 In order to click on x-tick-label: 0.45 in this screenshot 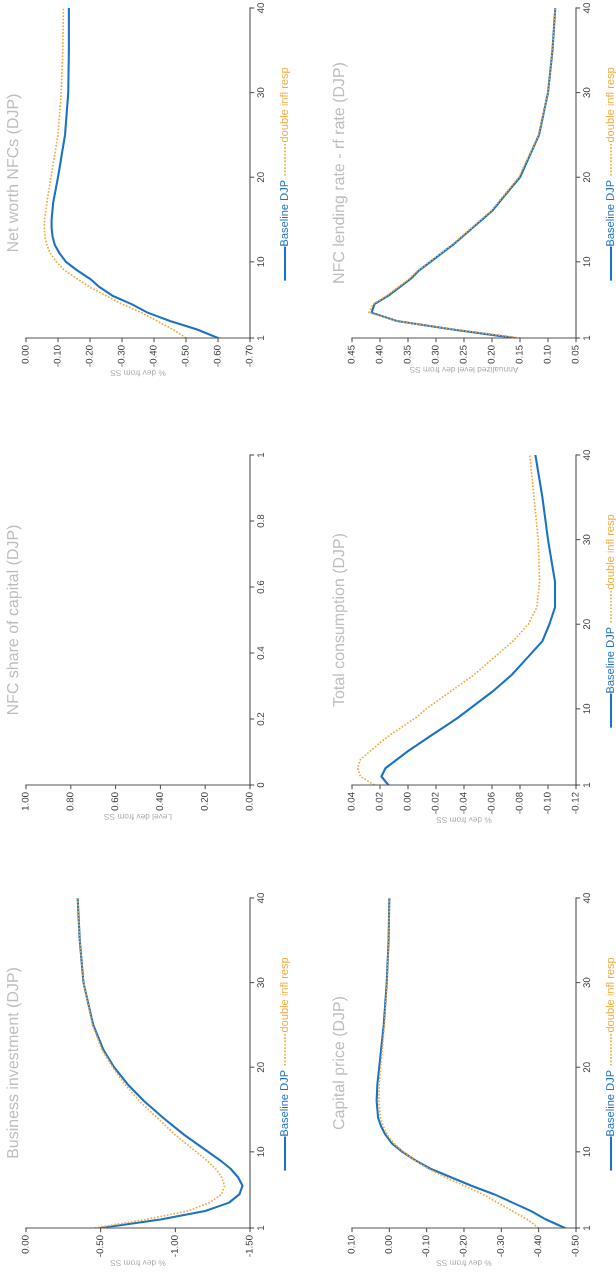, I will do `click(351, 354)`.